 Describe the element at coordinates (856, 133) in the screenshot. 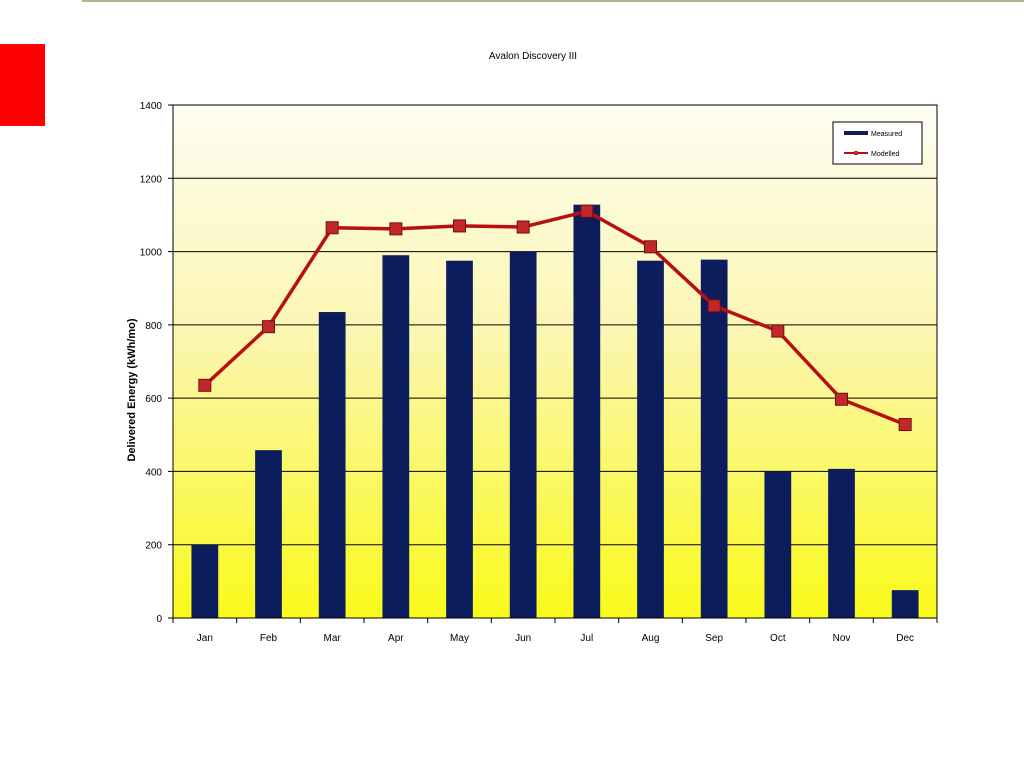

I see `legend-measured-swatch` at that location.